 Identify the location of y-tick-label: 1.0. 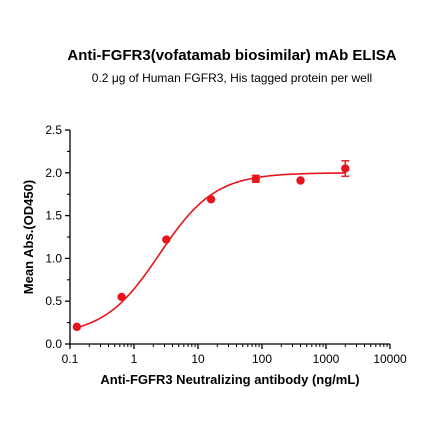
(53, 258).